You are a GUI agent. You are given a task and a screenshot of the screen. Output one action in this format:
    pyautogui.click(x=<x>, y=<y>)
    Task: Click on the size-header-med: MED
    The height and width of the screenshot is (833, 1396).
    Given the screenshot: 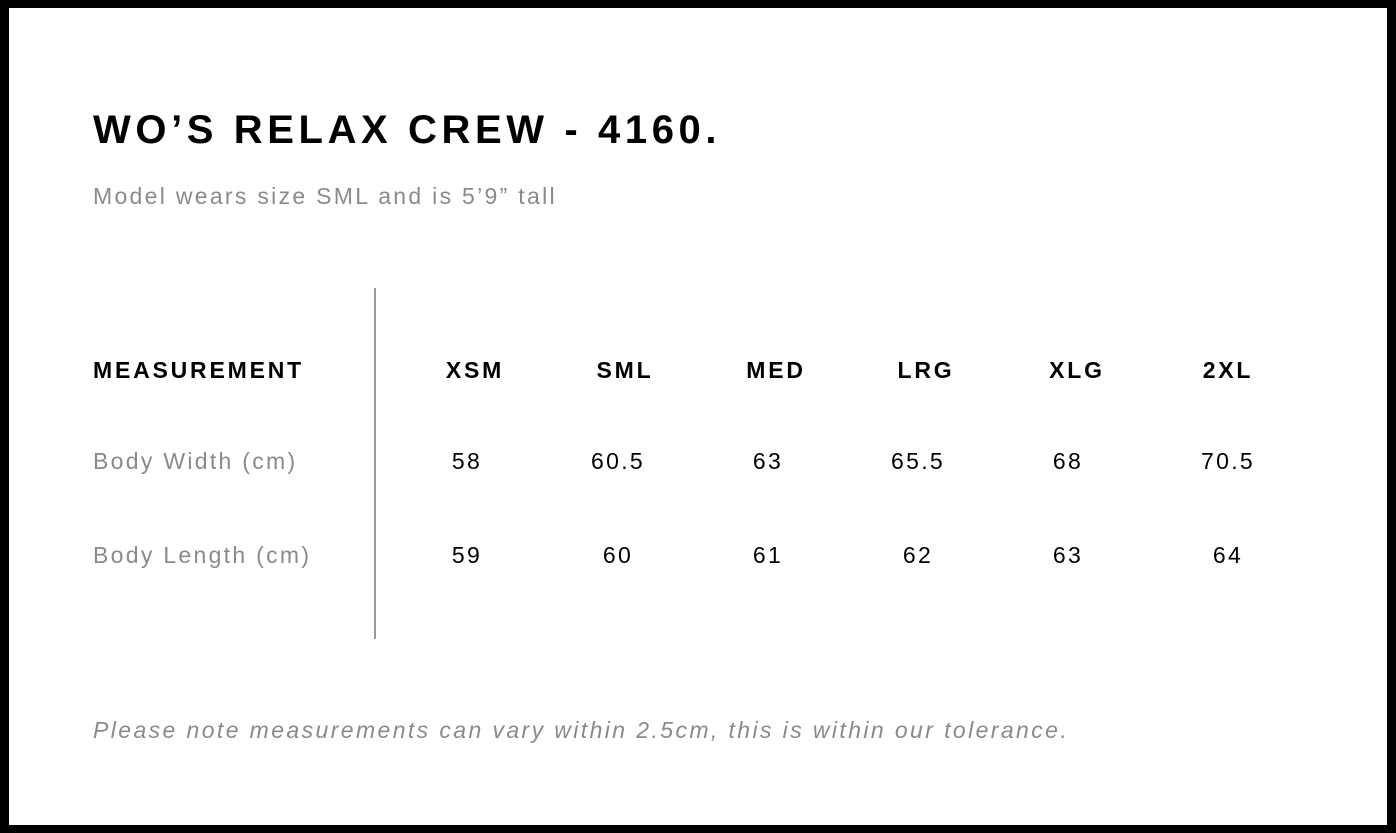 What is the action you would take?
    pyautogui.click(x=776, y=370)
    